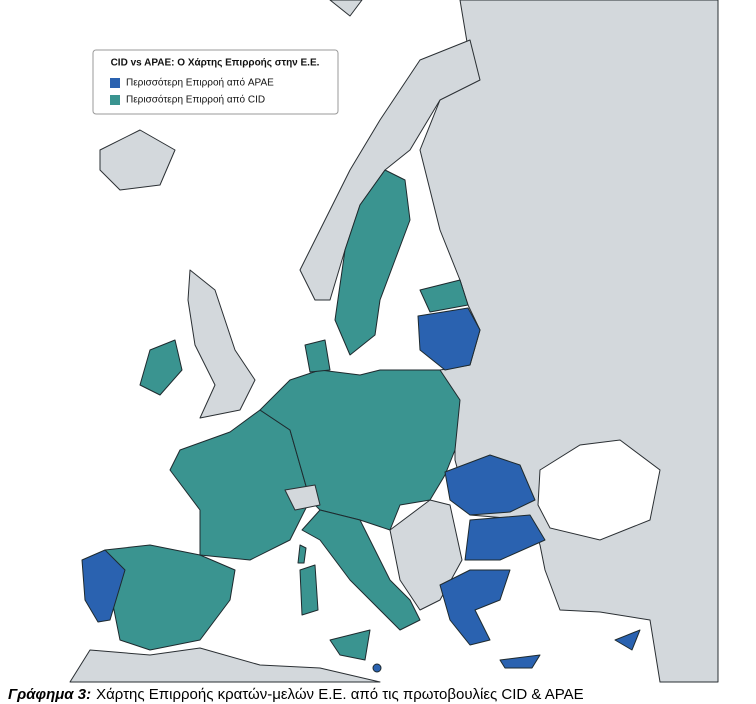  I want to click on legend-title: CID vs APAE: Ο Χάρτης Επιρροής στην Ε.Ε., so click(215, 63).